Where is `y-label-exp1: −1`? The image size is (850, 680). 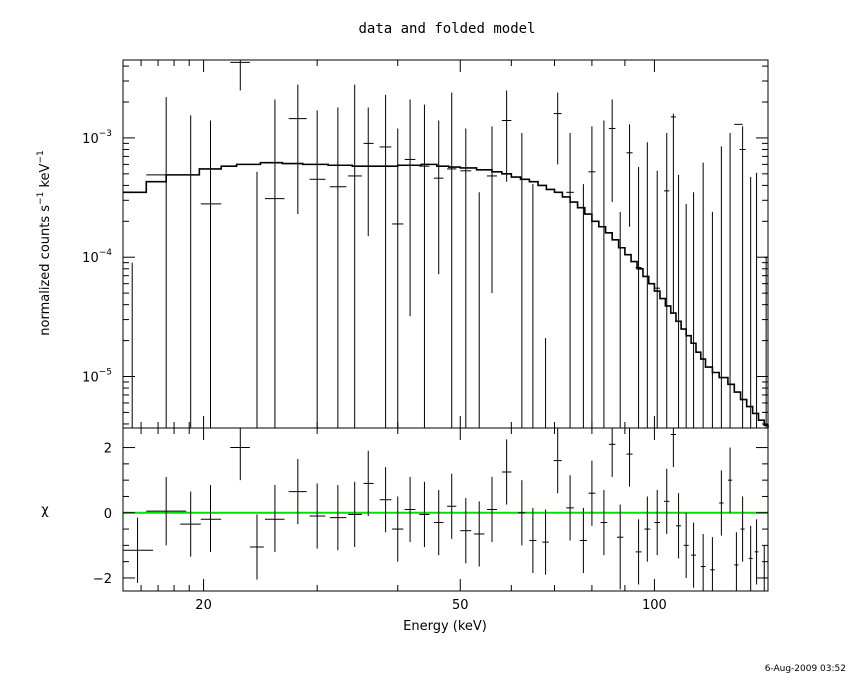 y-label-exp1: −1 is located at coordinates (41, 198).